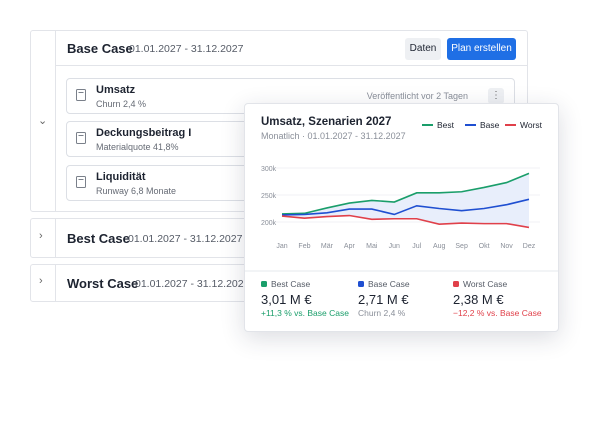 The image size is (600, 433). Describe the element at coordinates (116, 90) in the screenshot. I see `item-title: Umsatz` at that location.